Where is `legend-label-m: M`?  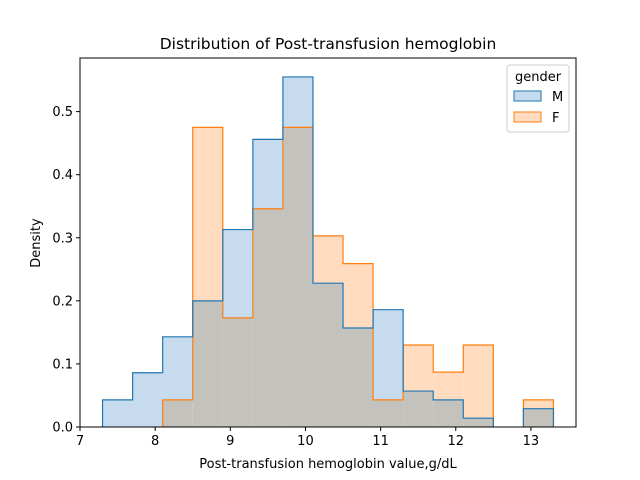 legend-label-m: M is located at coordinates (557, 97).